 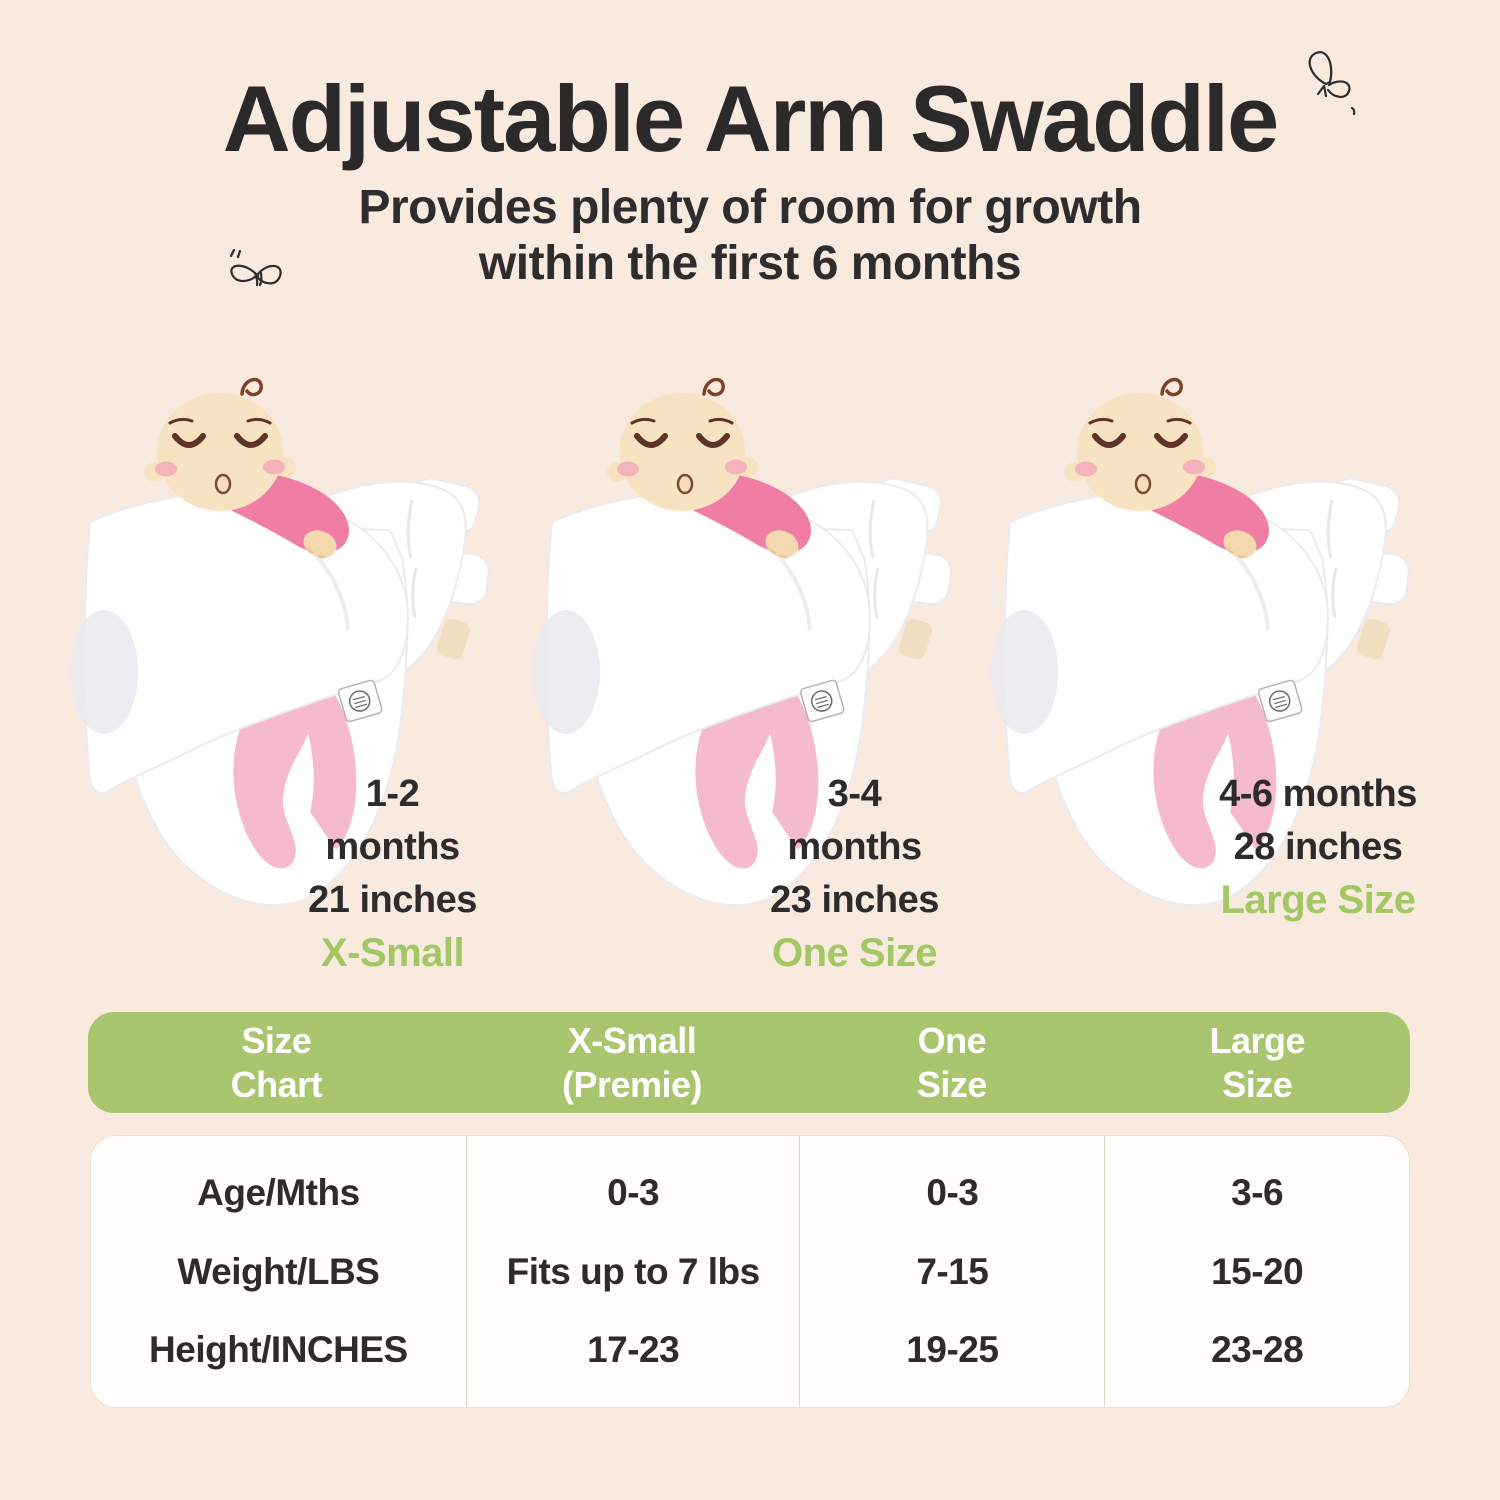 I want to click on large-size-values-column: 3-6 15-20 23-28, so click(x=1256, y=1271).